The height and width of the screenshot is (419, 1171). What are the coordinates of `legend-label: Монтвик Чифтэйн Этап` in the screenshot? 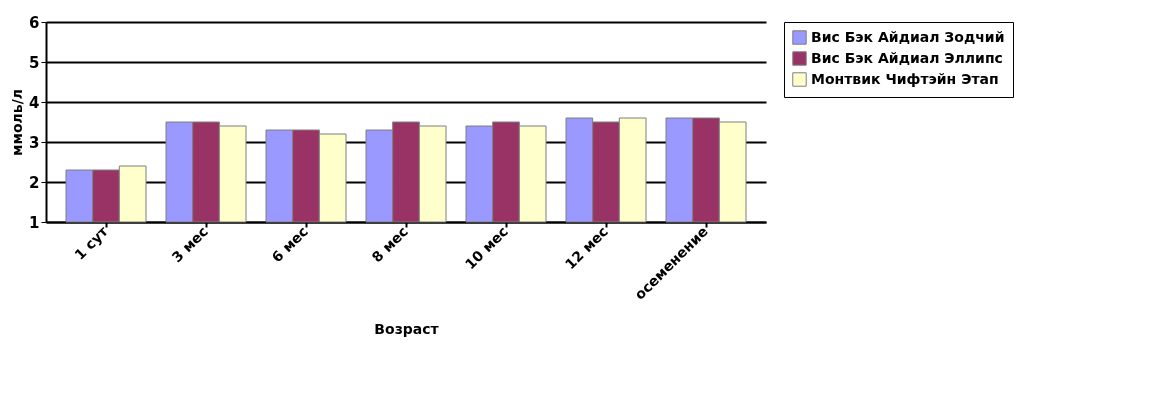 It's located at (905, 78).